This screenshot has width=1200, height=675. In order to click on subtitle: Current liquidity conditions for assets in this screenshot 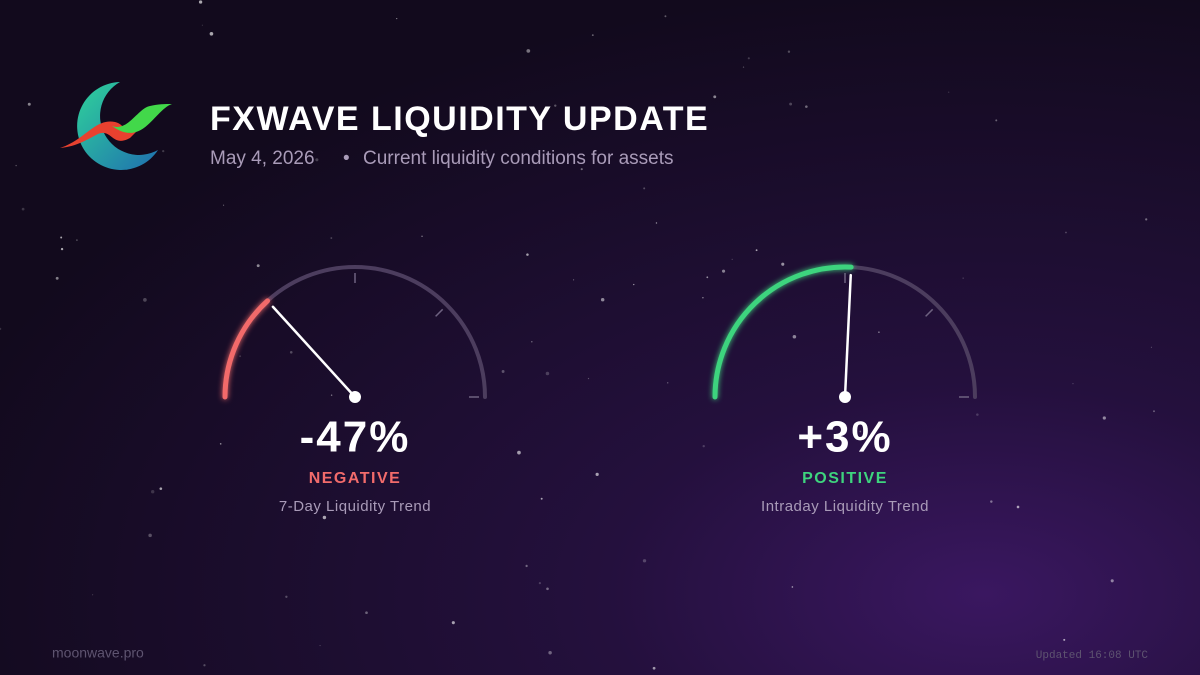, I will do `click(518, 158)`.